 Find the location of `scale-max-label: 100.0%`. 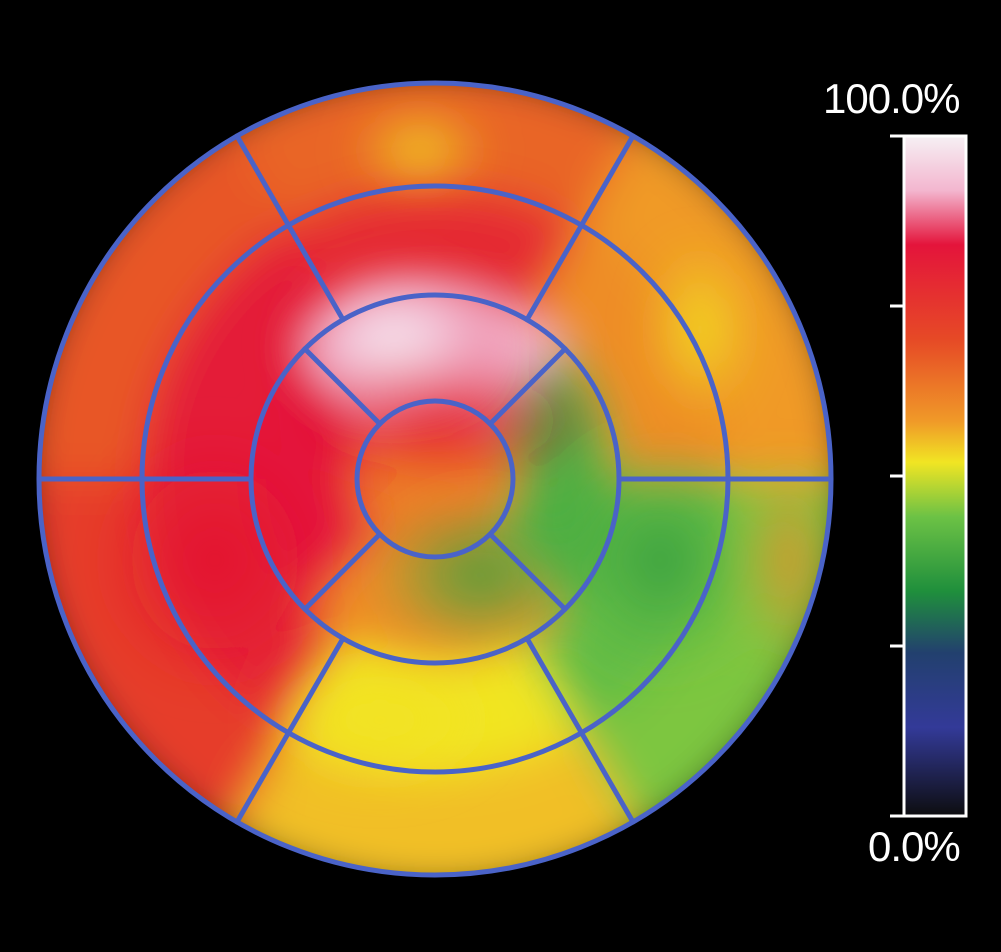

scale-max-label: 100.0% is located at coordinates (891, 98).